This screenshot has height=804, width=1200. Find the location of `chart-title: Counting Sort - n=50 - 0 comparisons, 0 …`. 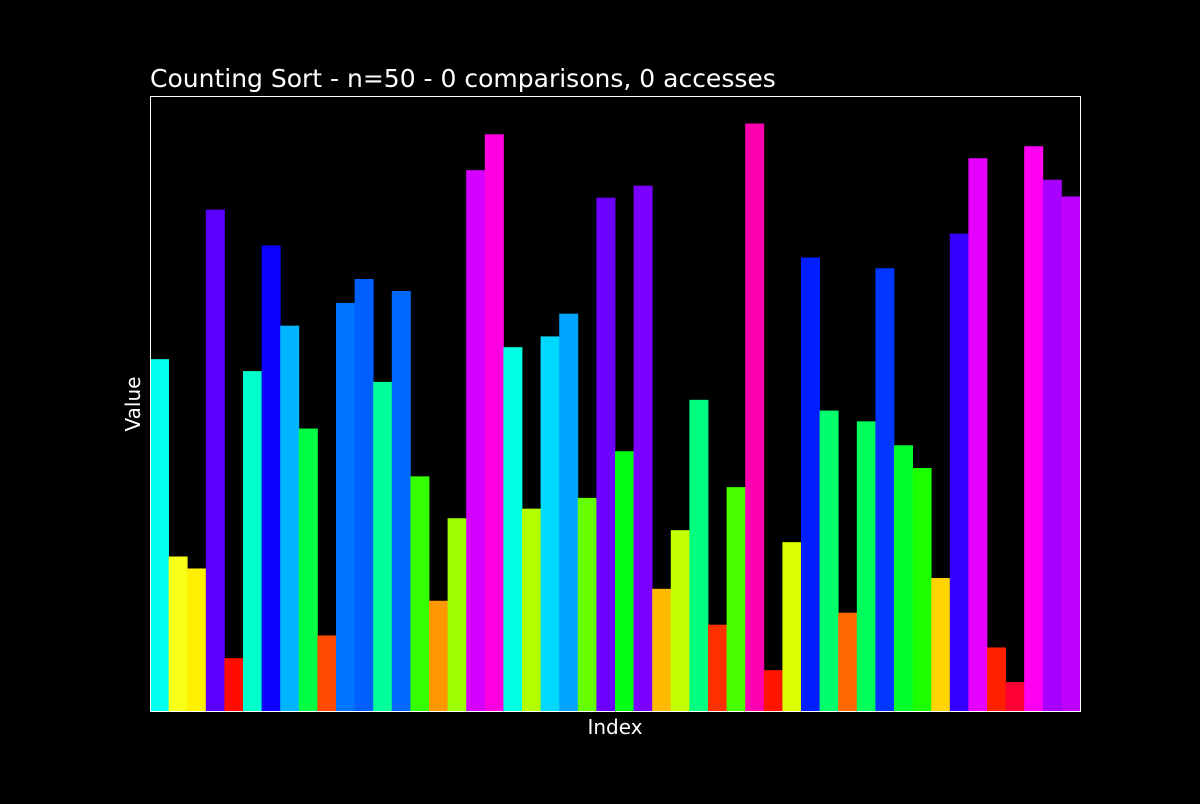

chart-title: Counting Sort - n=50 - 0 comparisons, 0 … is located at coordinates (463, 78).